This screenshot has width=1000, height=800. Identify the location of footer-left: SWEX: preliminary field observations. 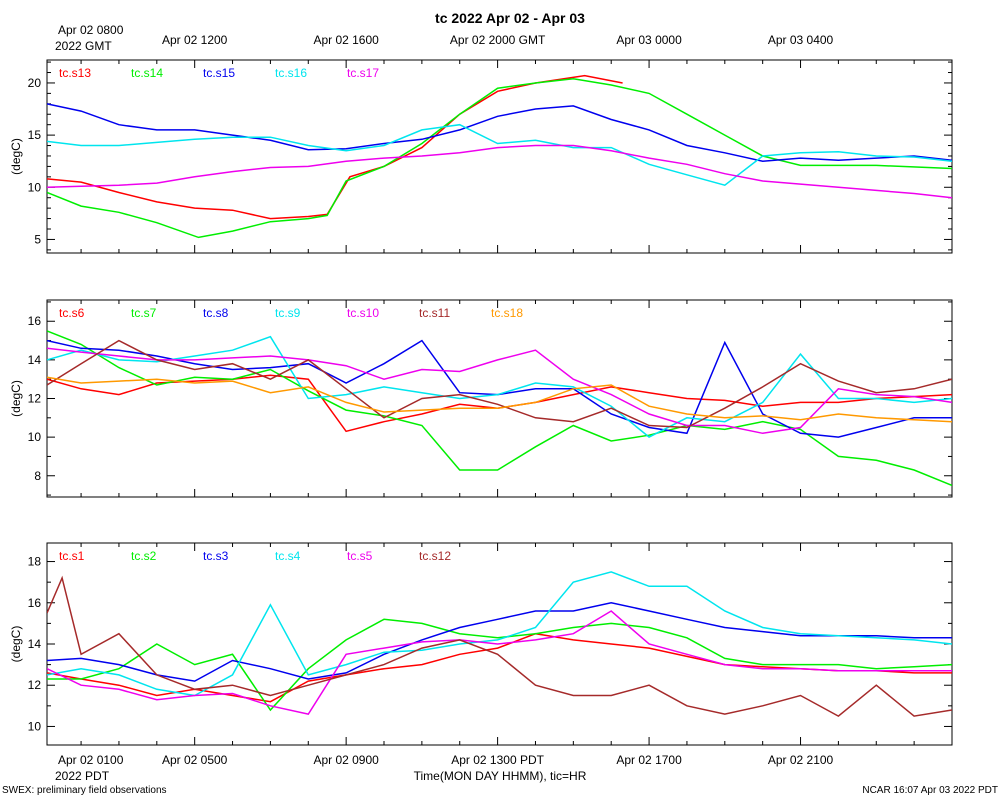
(84, 790).